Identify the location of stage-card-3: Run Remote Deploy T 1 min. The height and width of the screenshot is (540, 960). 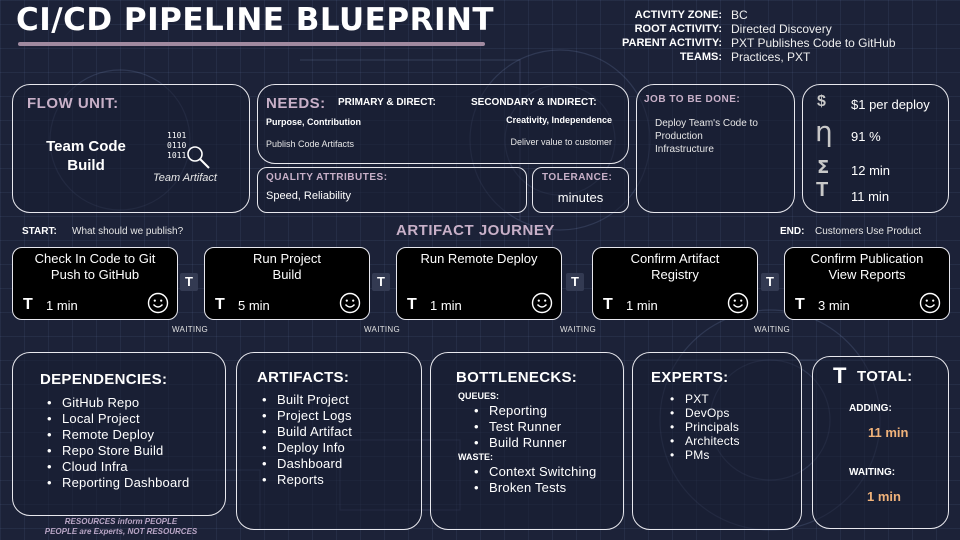
(479, 283).